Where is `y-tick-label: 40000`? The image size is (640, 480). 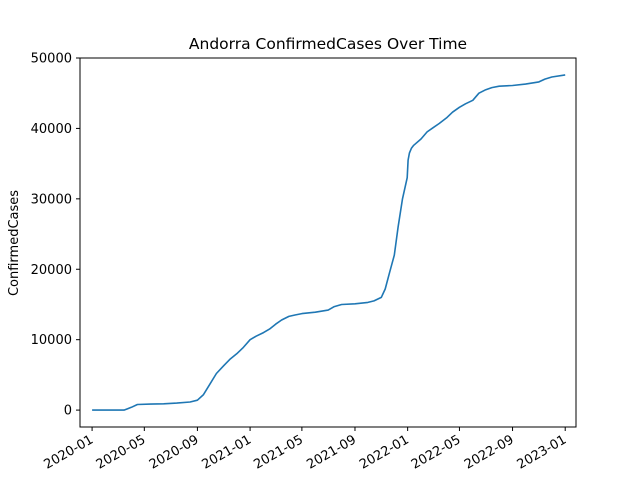
y-tick-label: 40000 is located at coordinates (51, 129).